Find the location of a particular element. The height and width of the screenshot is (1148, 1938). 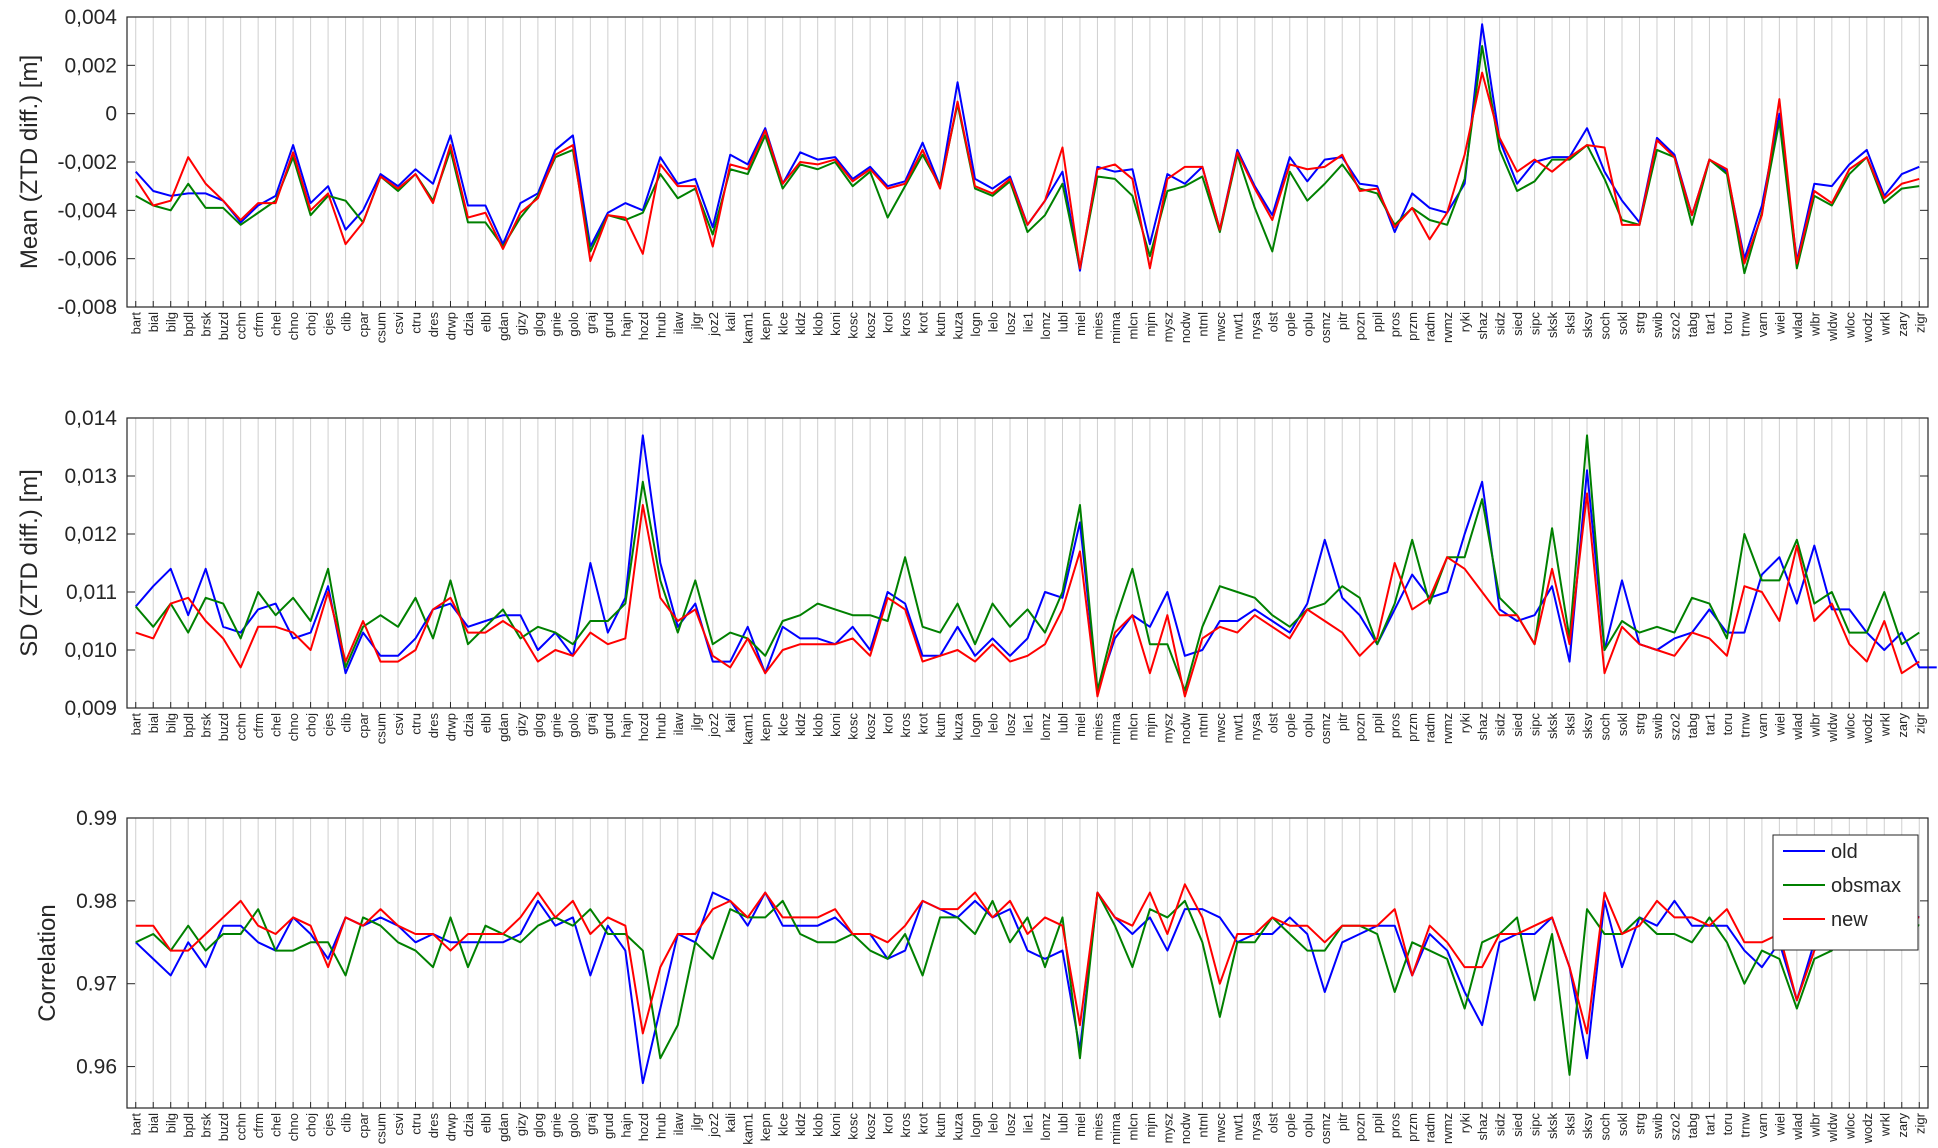

correlation-xtick-label: wrkl is located at coordinates (1884, 1125).